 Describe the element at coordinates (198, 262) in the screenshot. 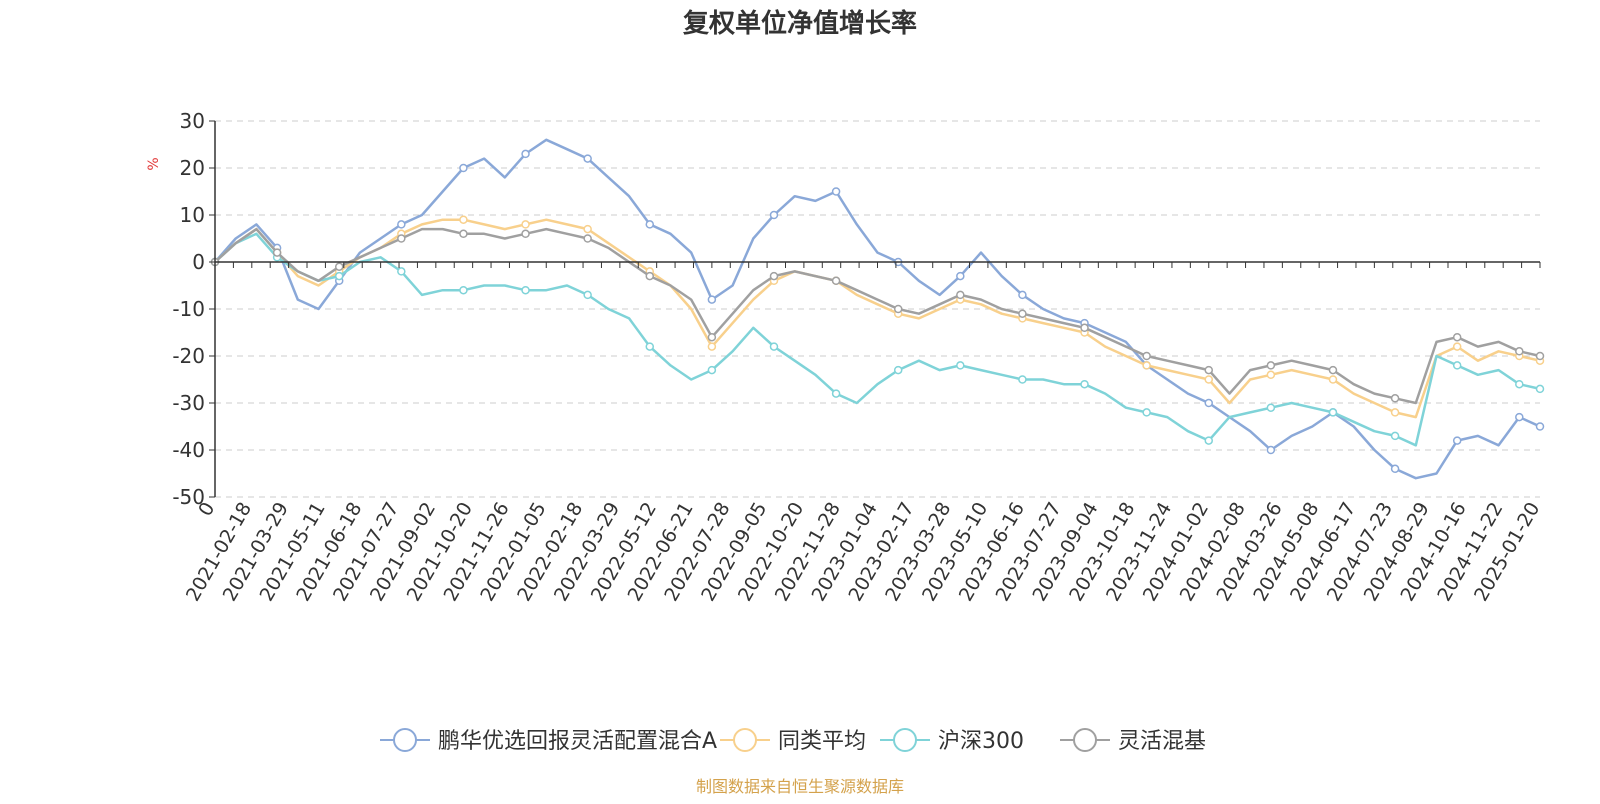

I see `y-tick-label: 0` at that location.